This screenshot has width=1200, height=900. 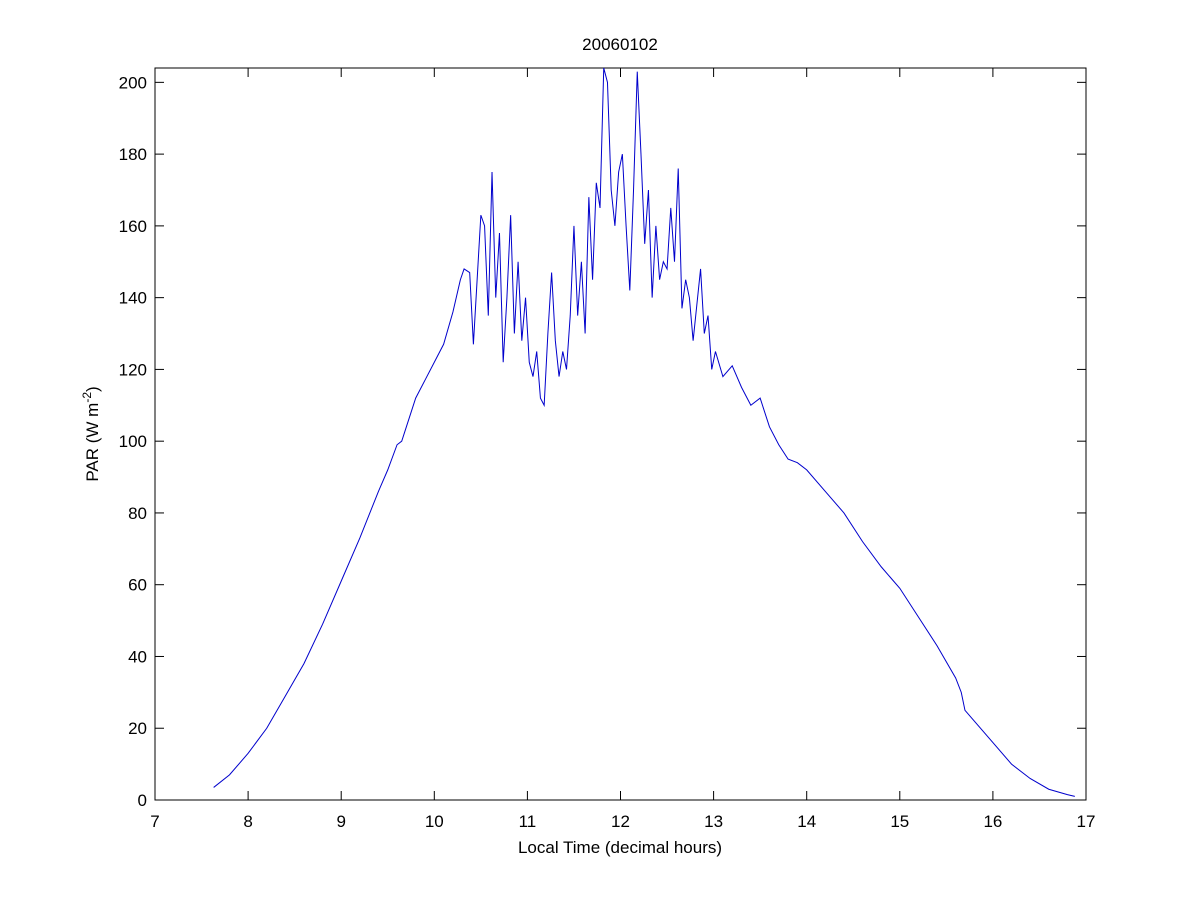 What do you see at coordinates (528, 821) in the screenshot?
I see `x-tick-label: 11` at bounding box center [528, 821].